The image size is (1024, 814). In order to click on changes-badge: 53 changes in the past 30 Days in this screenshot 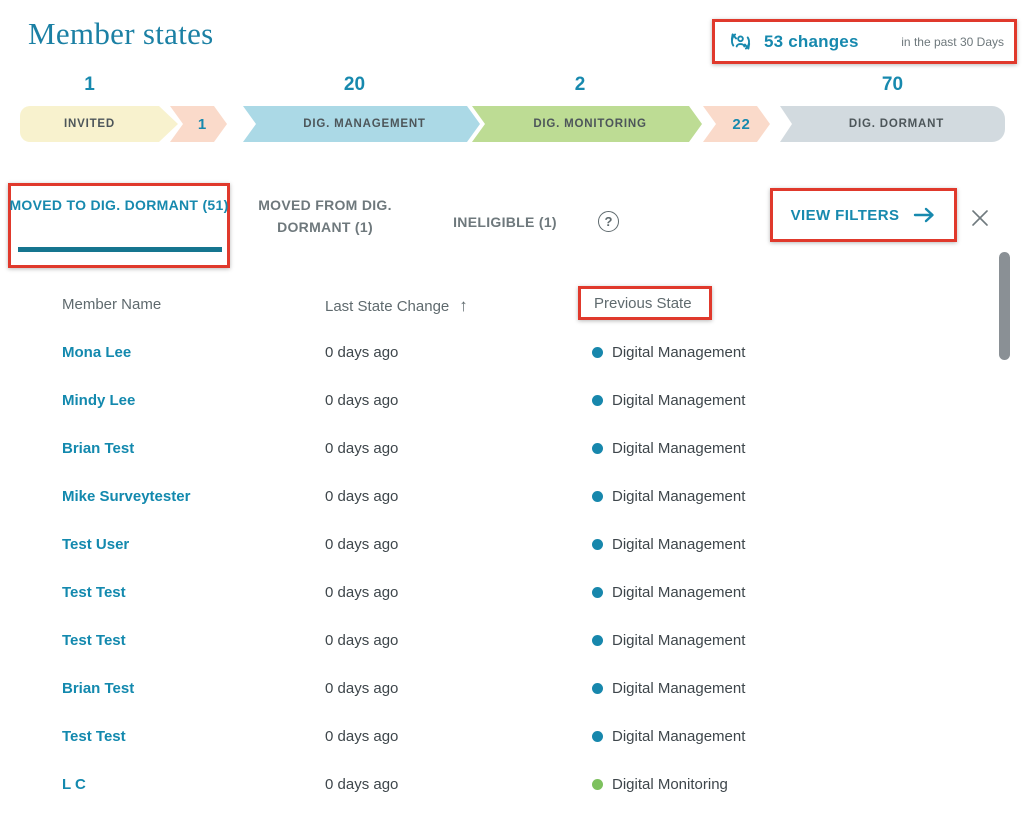, I will do `click(864, 41)`.